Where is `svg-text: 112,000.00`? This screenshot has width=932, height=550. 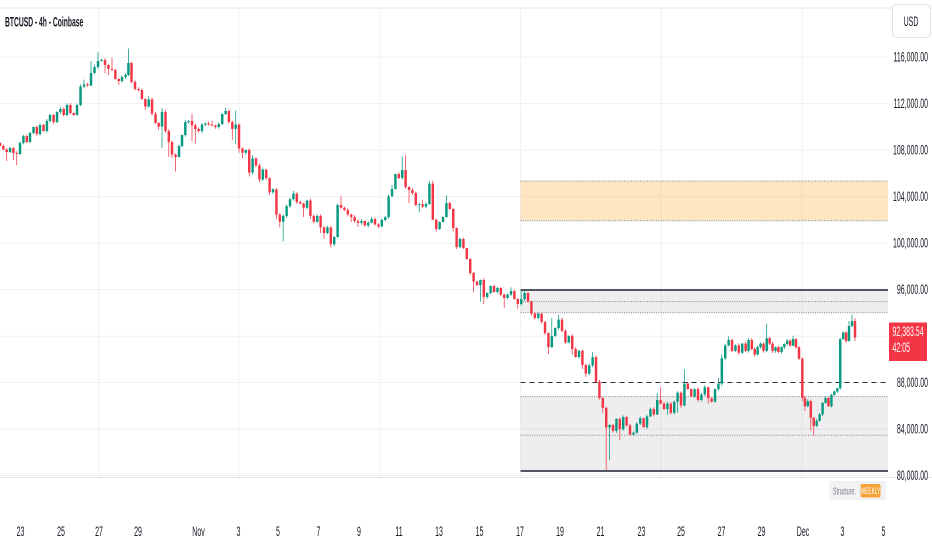 svg-text: 112,000.00 is located at coordinates (911, 104).